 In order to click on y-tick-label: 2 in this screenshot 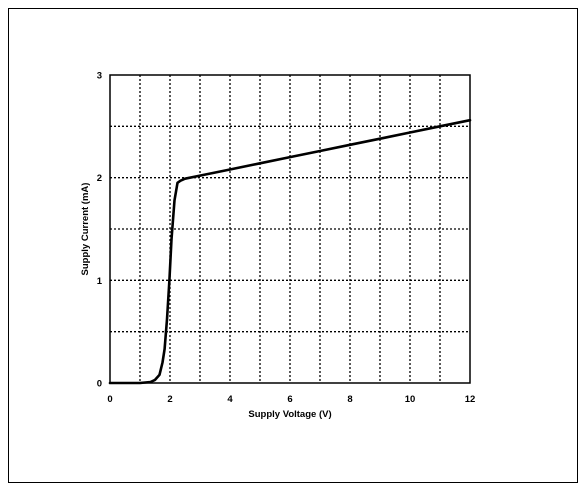, I will do `click(99, 178)`.